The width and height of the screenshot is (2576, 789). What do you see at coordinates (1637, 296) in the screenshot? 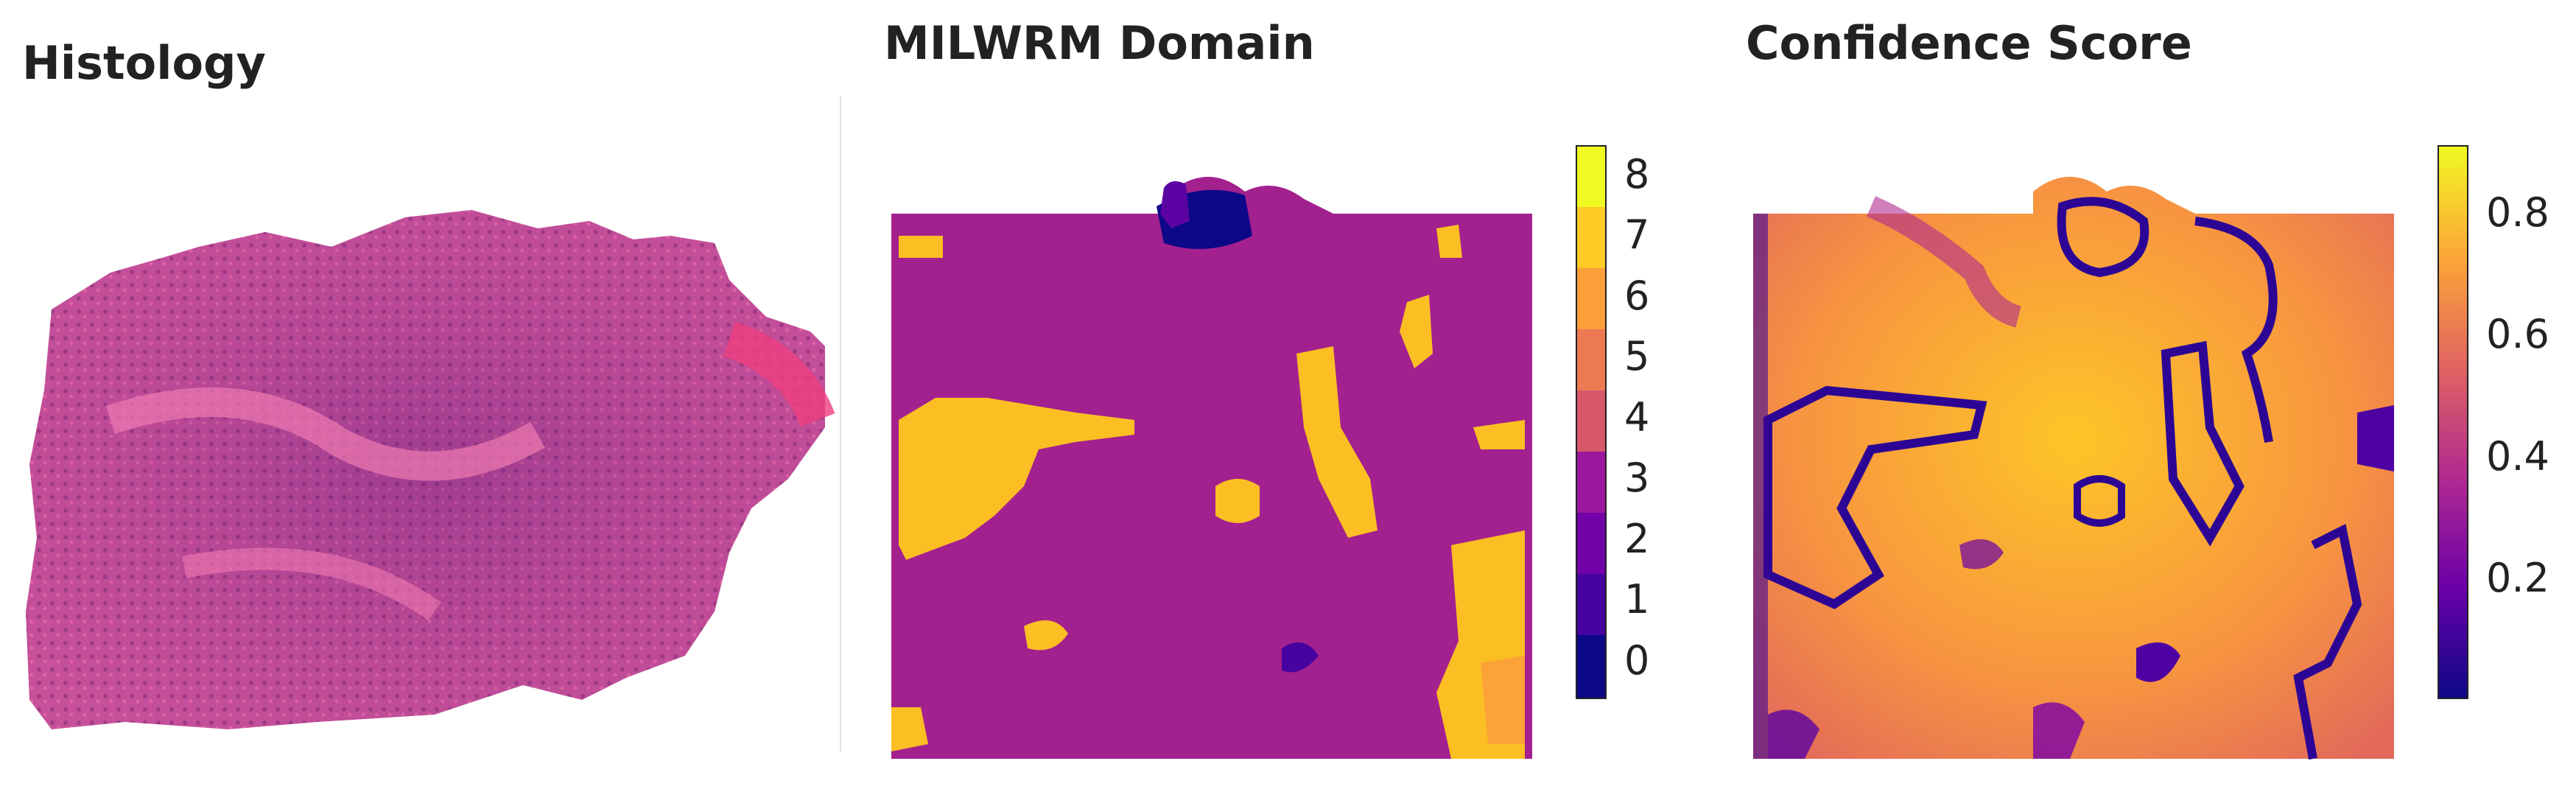
I see `domain-tick-6: 6` at bounding box center [1637, 296].